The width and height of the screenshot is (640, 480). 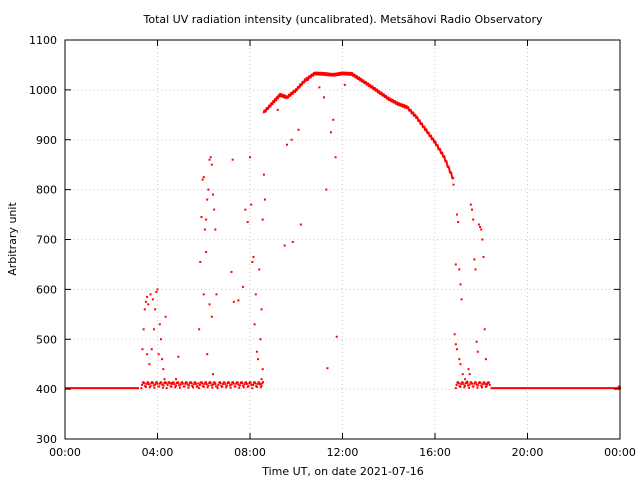 I want to click on x-tick-label: 00:00, so click(x=65, y=452).